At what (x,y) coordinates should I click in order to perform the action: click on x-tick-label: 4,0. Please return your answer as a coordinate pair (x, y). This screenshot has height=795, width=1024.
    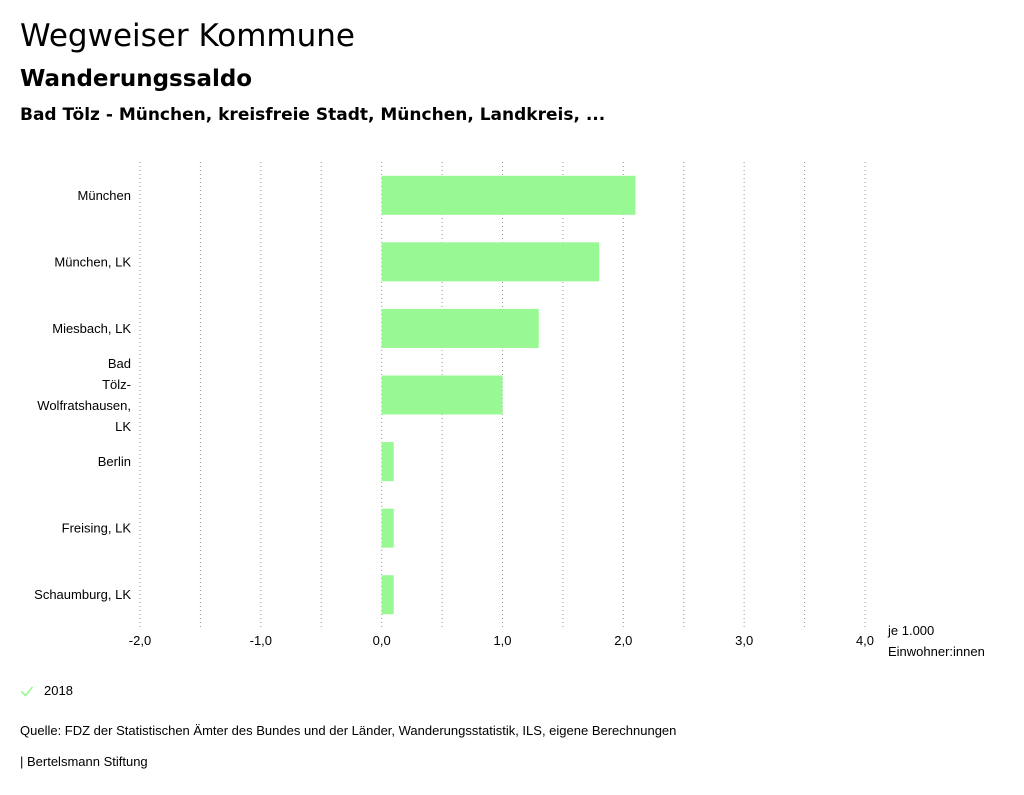
    Looking at the image, I should click on (865, 640).